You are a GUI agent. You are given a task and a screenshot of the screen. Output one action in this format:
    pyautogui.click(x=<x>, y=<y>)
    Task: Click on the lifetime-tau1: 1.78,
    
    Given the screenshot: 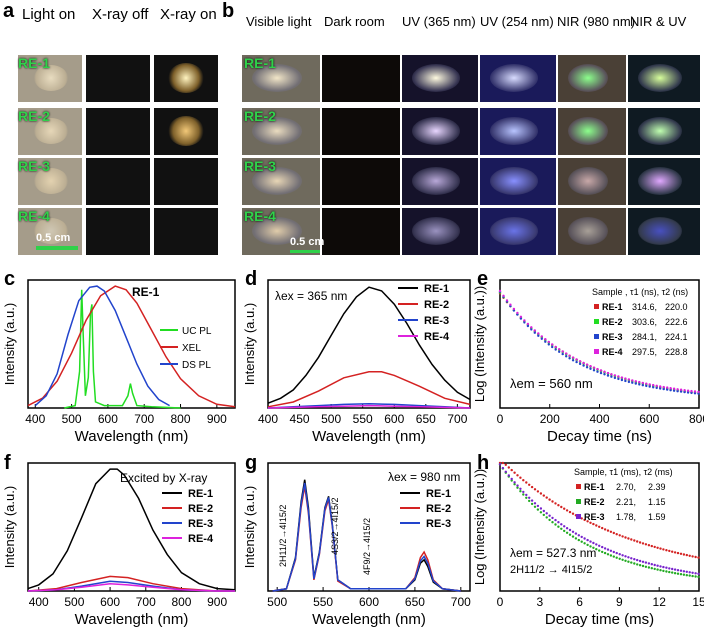 What is the action you would take?
    pyautogui.click(x=626, y=517)
    